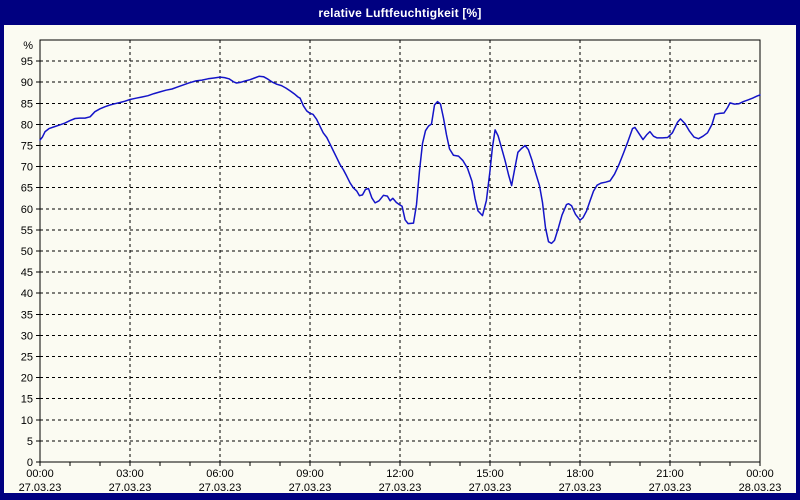 The height and width of the screenshot is (500, 800). I want to click on y-axis-label: 65, so click(27, 189).